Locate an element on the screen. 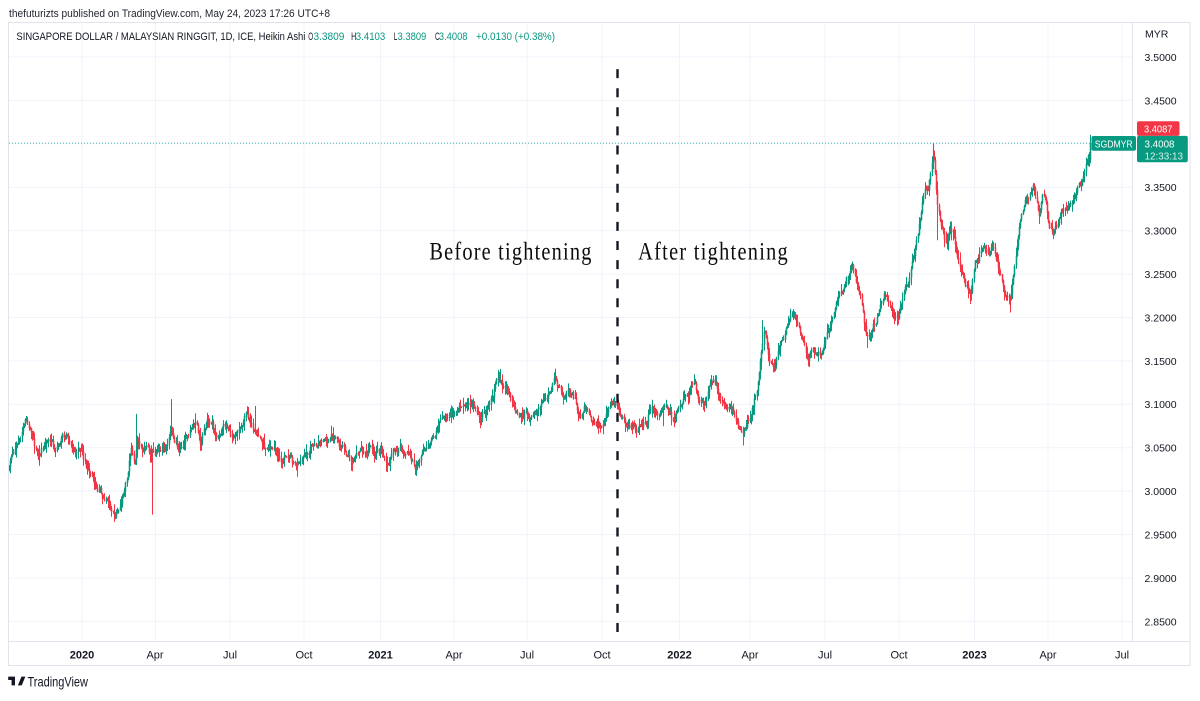 This screenshot has width=1200, height=701. svg-text: 12:33:13 is located at coordinates (1164, 157).